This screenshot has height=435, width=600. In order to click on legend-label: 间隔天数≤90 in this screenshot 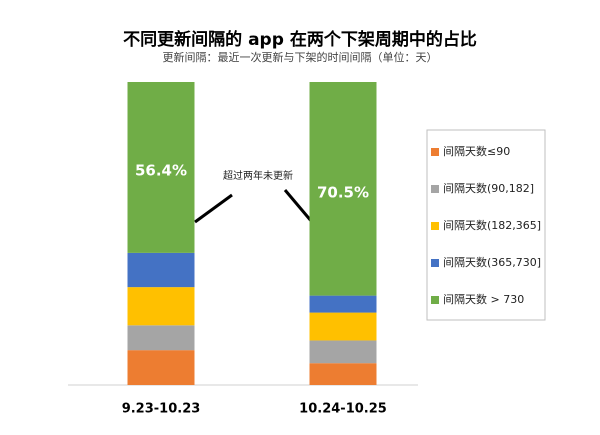, I will do `click(476, 151)`.